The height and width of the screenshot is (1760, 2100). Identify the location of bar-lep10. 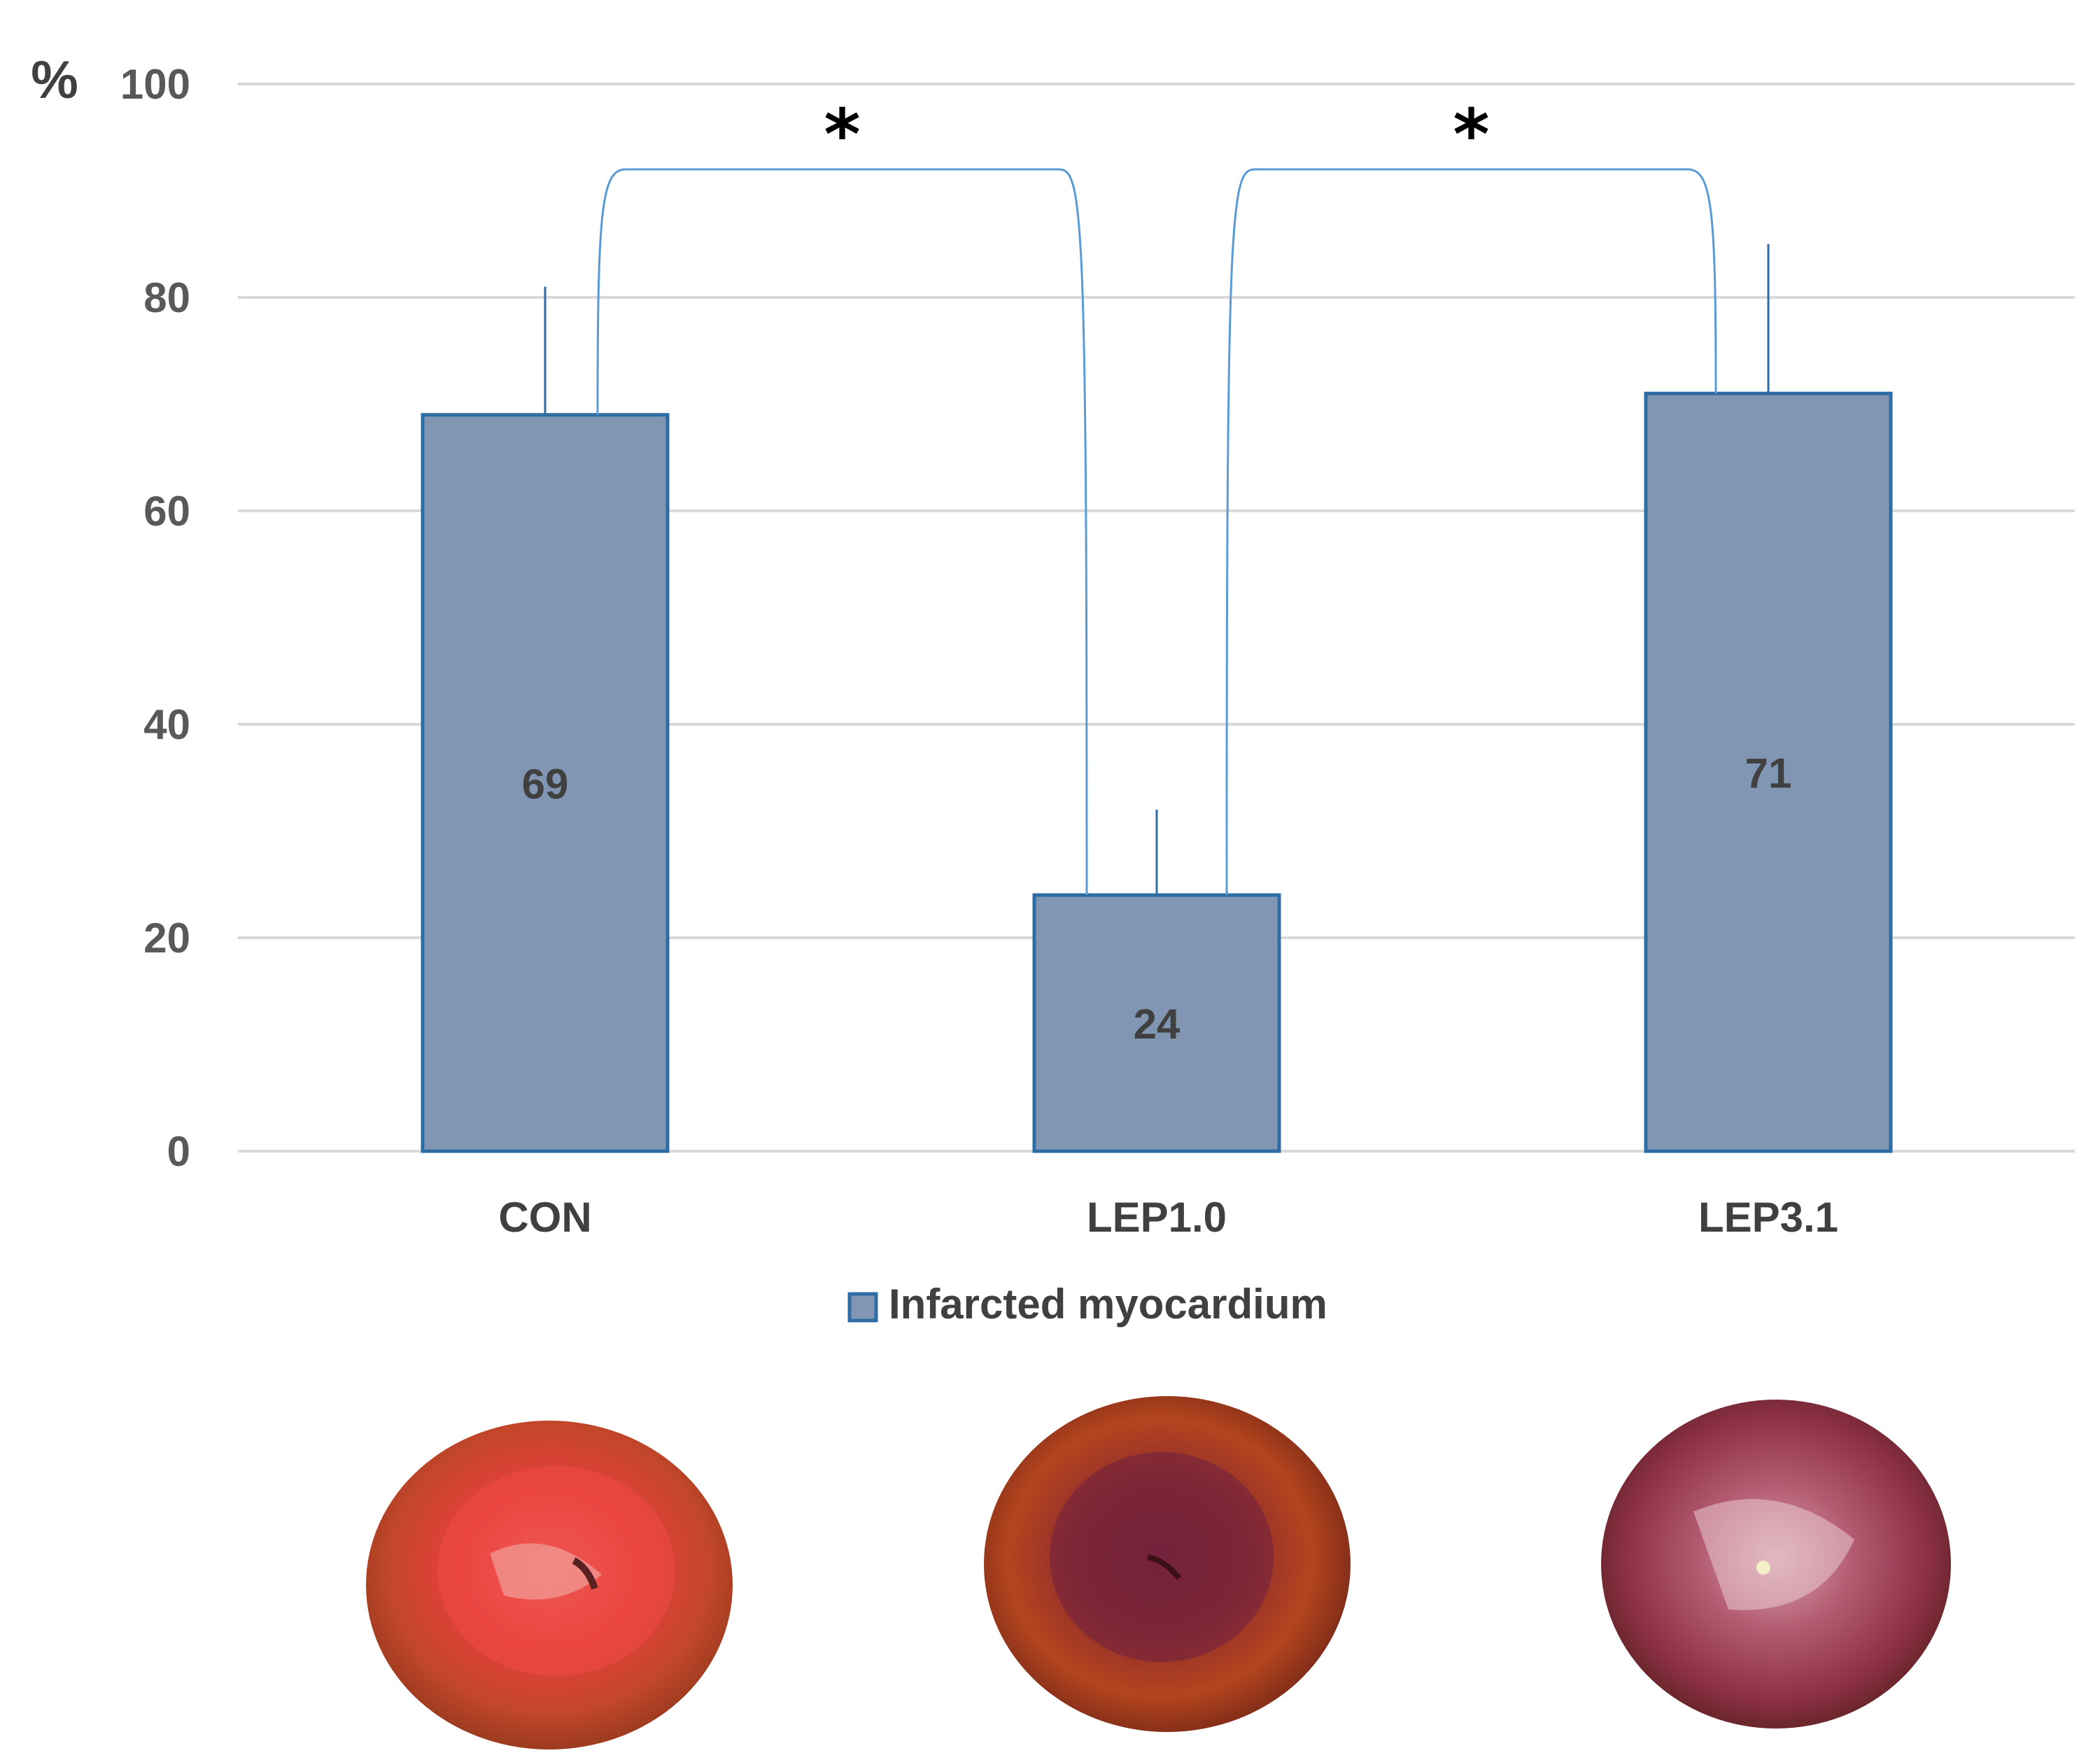
(1156, 1023).